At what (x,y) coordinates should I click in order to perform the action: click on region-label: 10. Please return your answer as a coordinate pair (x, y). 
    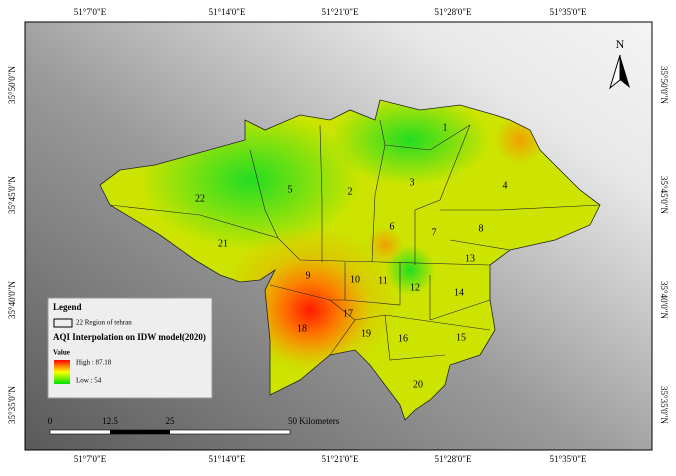
    Looking at the image, I should click on (355, 279).